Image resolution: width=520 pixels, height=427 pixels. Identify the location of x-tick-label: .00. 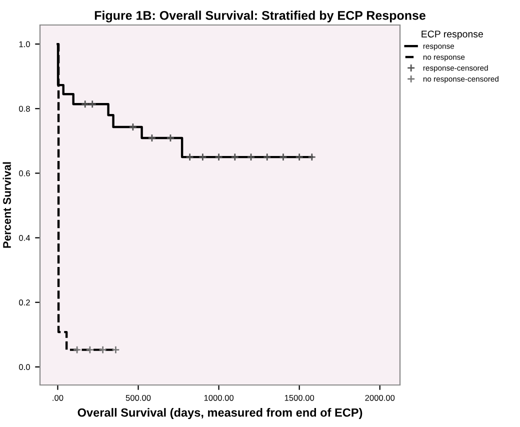
(58, 397).